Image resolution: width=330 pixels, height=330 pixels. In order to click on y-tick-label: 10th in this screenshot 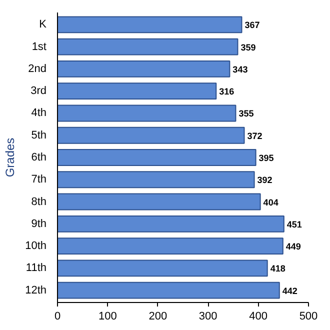, I will do `click(36, 246)`.